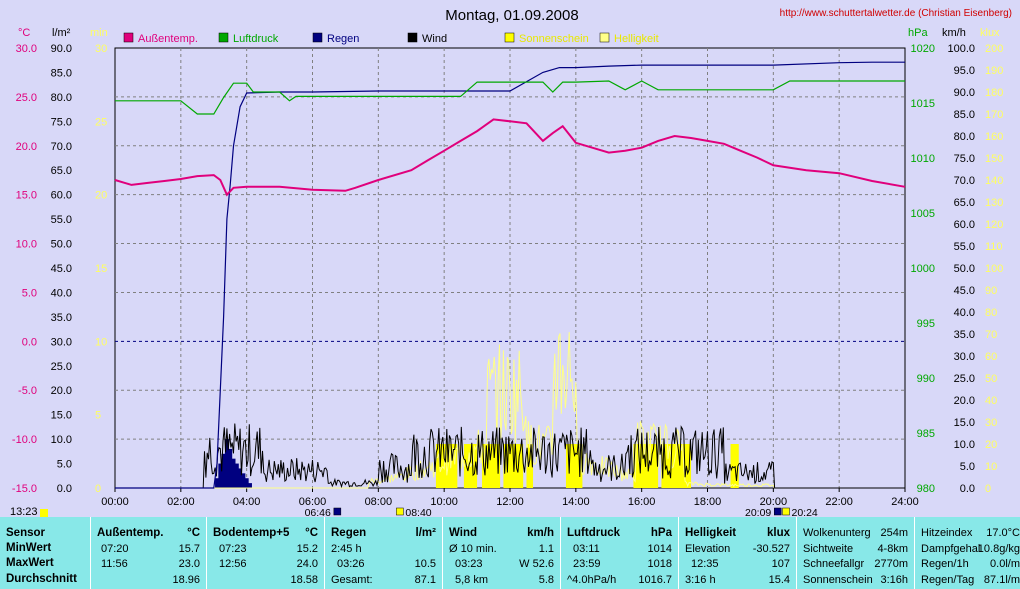 Image resolution: width=1020 pixels, height=589 pixels. I want to click on misc1-value-0: 254m, so click(894, 533).